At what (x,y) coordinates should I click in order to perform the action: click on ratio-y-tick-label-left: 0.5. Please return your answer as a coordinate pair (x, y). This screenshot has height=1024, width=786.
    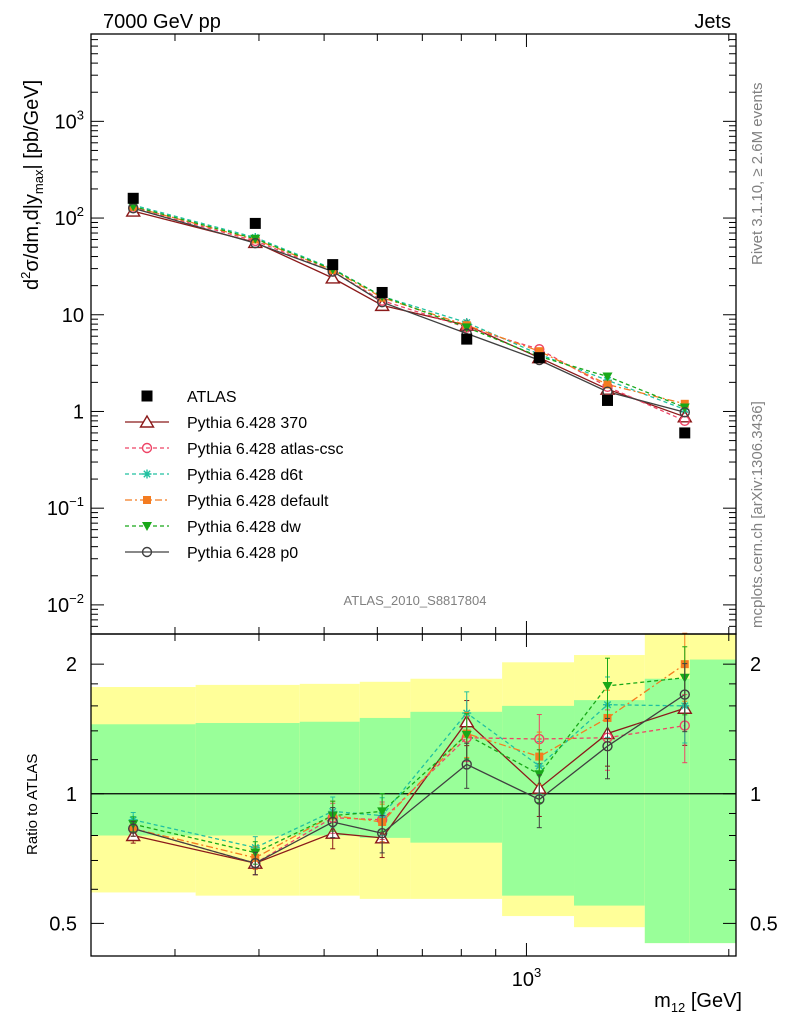
    Looking at the image, I should click on (63, 924).